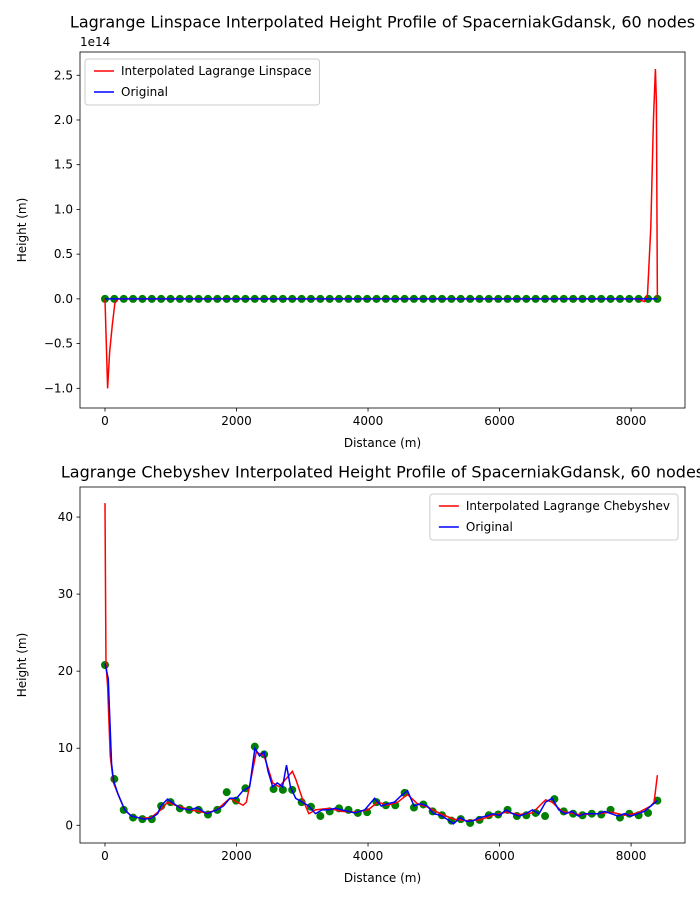 This screenshot has height=900, width=700. I want to click on y-tick-label: 0, so click(69, 825).